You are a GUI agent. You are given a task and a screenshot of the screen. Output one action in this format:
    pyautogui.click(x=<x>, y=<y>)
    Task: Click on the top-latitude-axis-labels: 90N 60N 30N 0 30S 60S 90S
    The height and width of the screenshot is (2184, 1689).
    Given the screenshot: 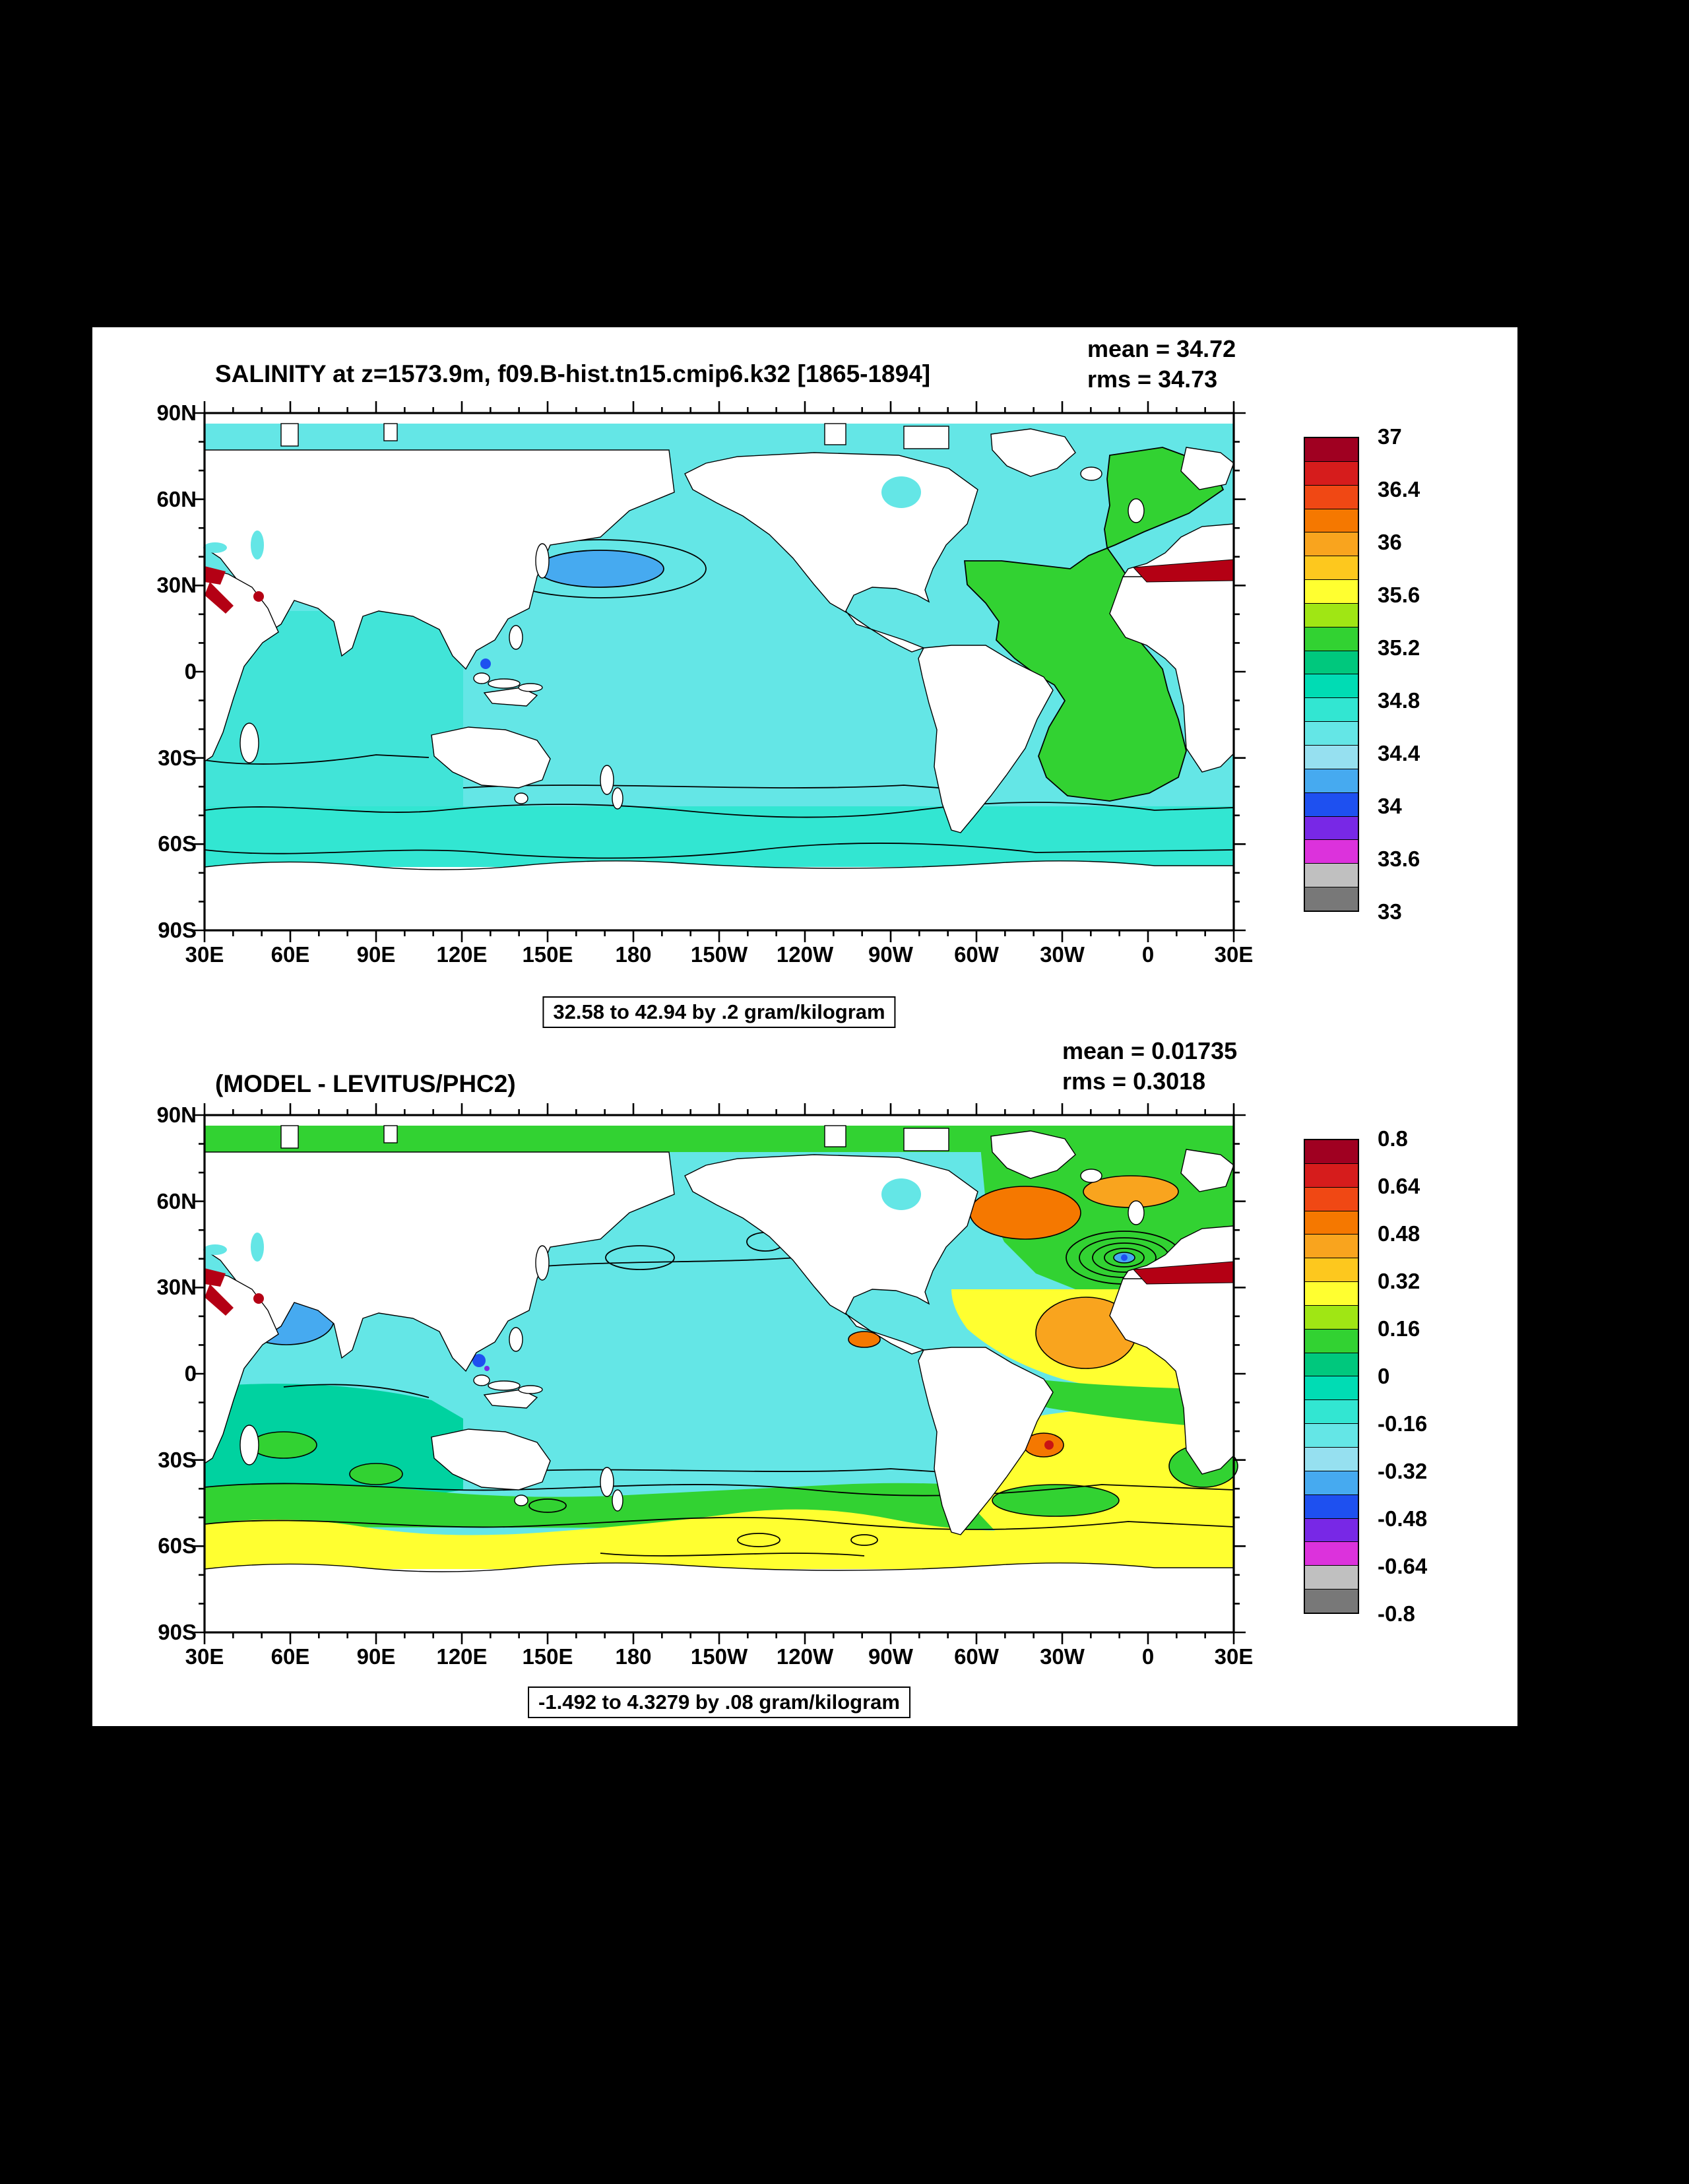 What is the action you would take?
    pyautogui.click(x=153, y=671)
    